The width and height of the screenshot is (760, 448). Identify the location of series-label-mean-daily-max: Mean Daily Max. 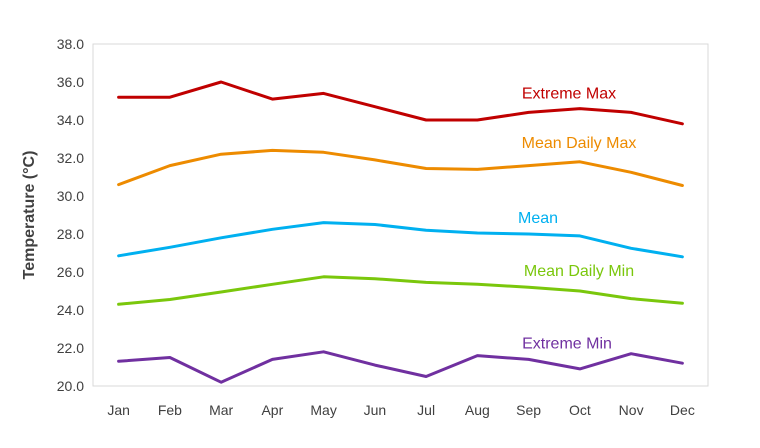
(579, 143).